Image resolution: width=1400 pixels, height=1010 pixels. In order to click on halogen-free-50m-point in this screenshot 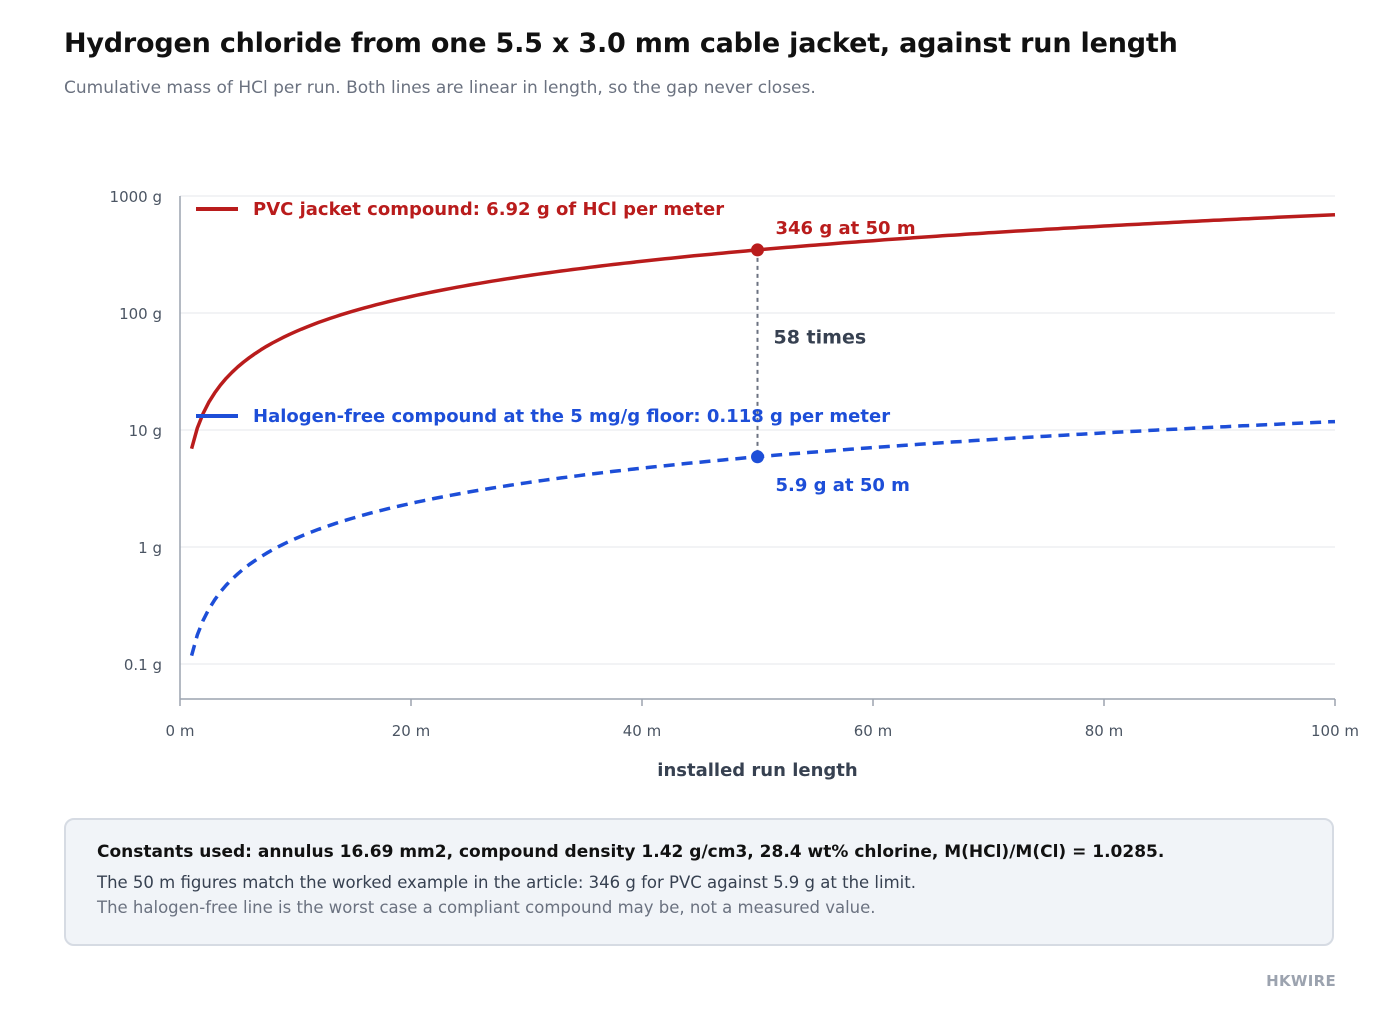, I will do `click(757, 457)`.